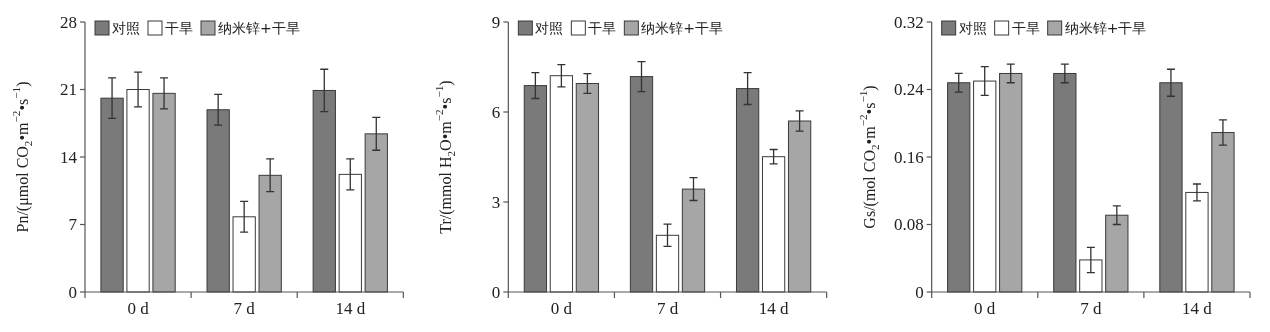 This screenshot has height=332, width=1270. I want to click on y-tick-label: 3, so click(496, 202).